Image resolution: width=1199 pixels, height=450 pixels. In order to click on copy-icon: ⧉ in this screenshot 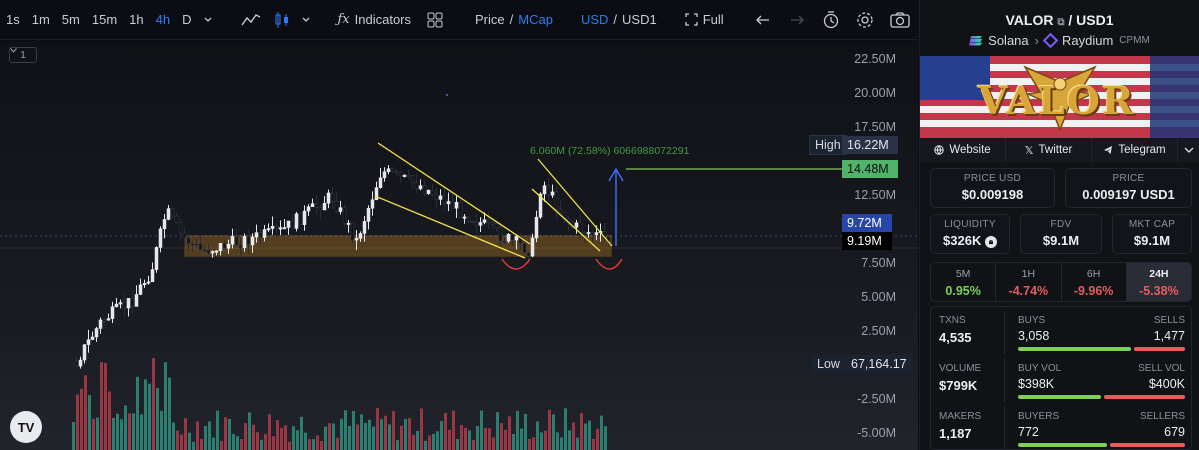, I will do `click(1061, 22)`.